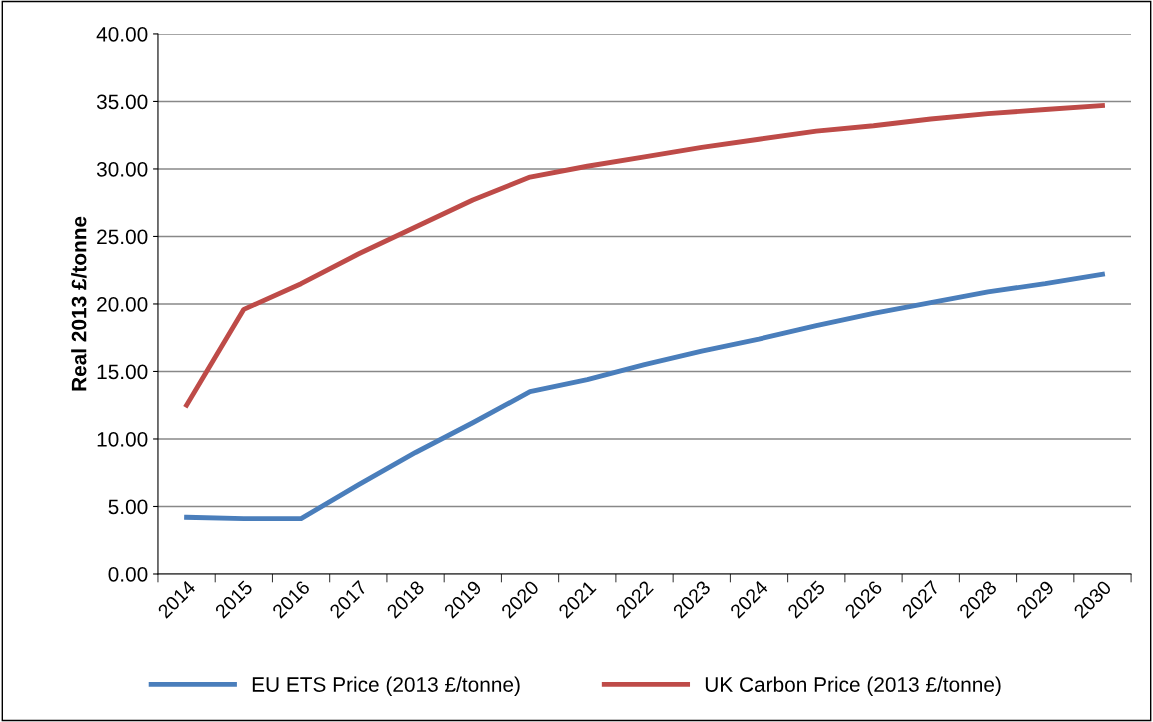 This screenshot has height=722, width=1153. Describe the element at coordinates (122, 372) in the screenshot. I see `y-tick-label: 15.00` at that location.